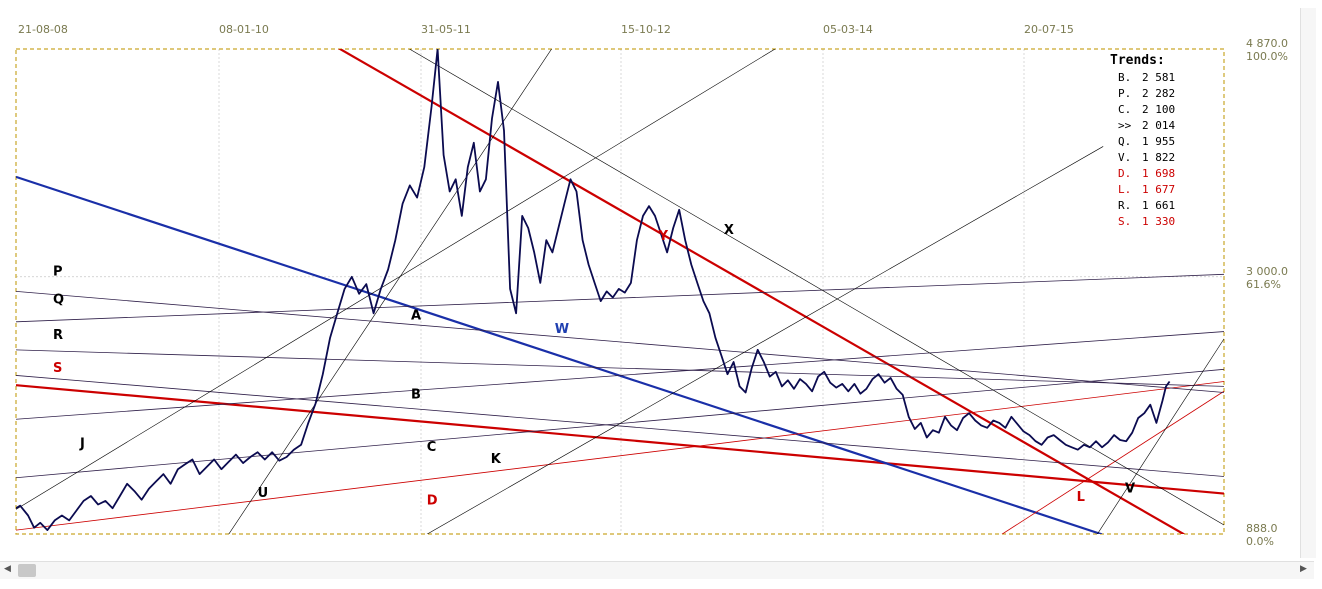 This screenshot has width=1322, height=589. What do you see at coordinates (1158, 205) in the screenshot?
I see `legend-entry-value: 1 661` at bounding box center [1158, 205].